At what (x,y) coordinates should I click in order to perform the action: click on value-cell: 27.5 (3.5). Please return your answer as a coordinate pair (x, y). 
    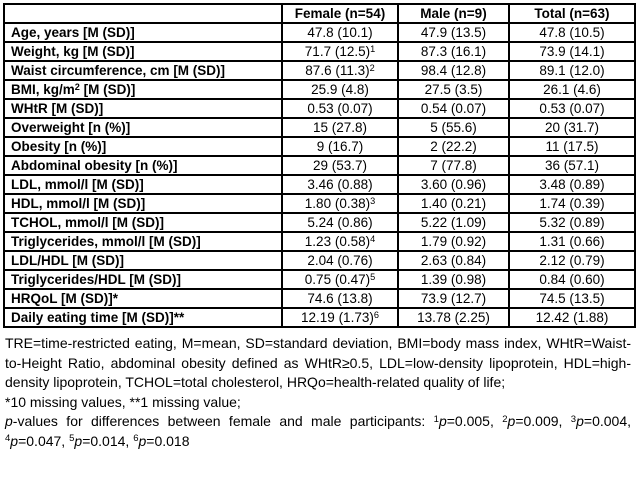
    Looking at the image, I should click on (453, 89).